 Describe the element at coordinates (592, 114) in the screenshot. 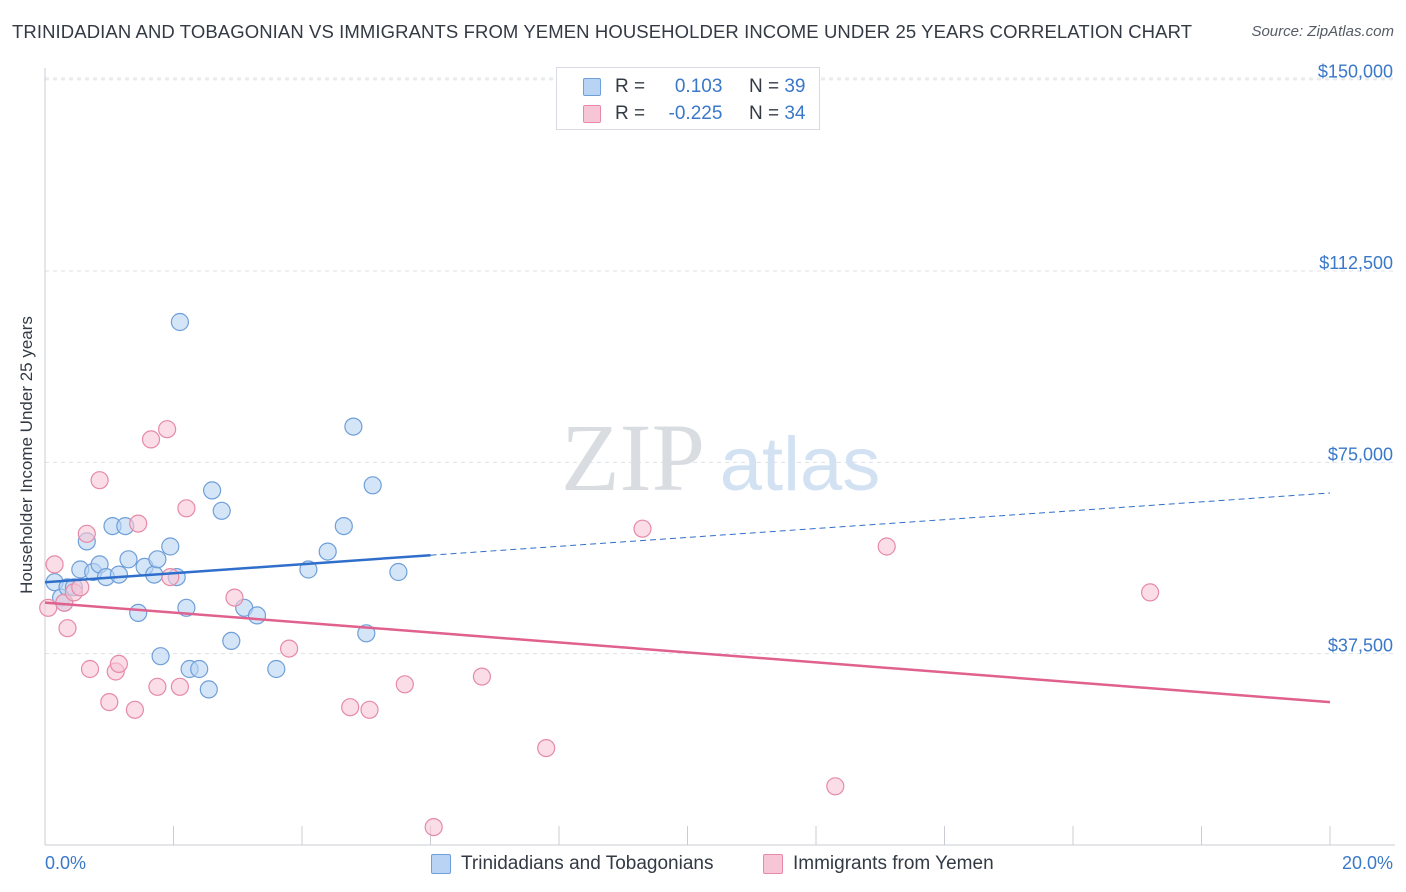

I see `legend-swatch-pink` at that location.